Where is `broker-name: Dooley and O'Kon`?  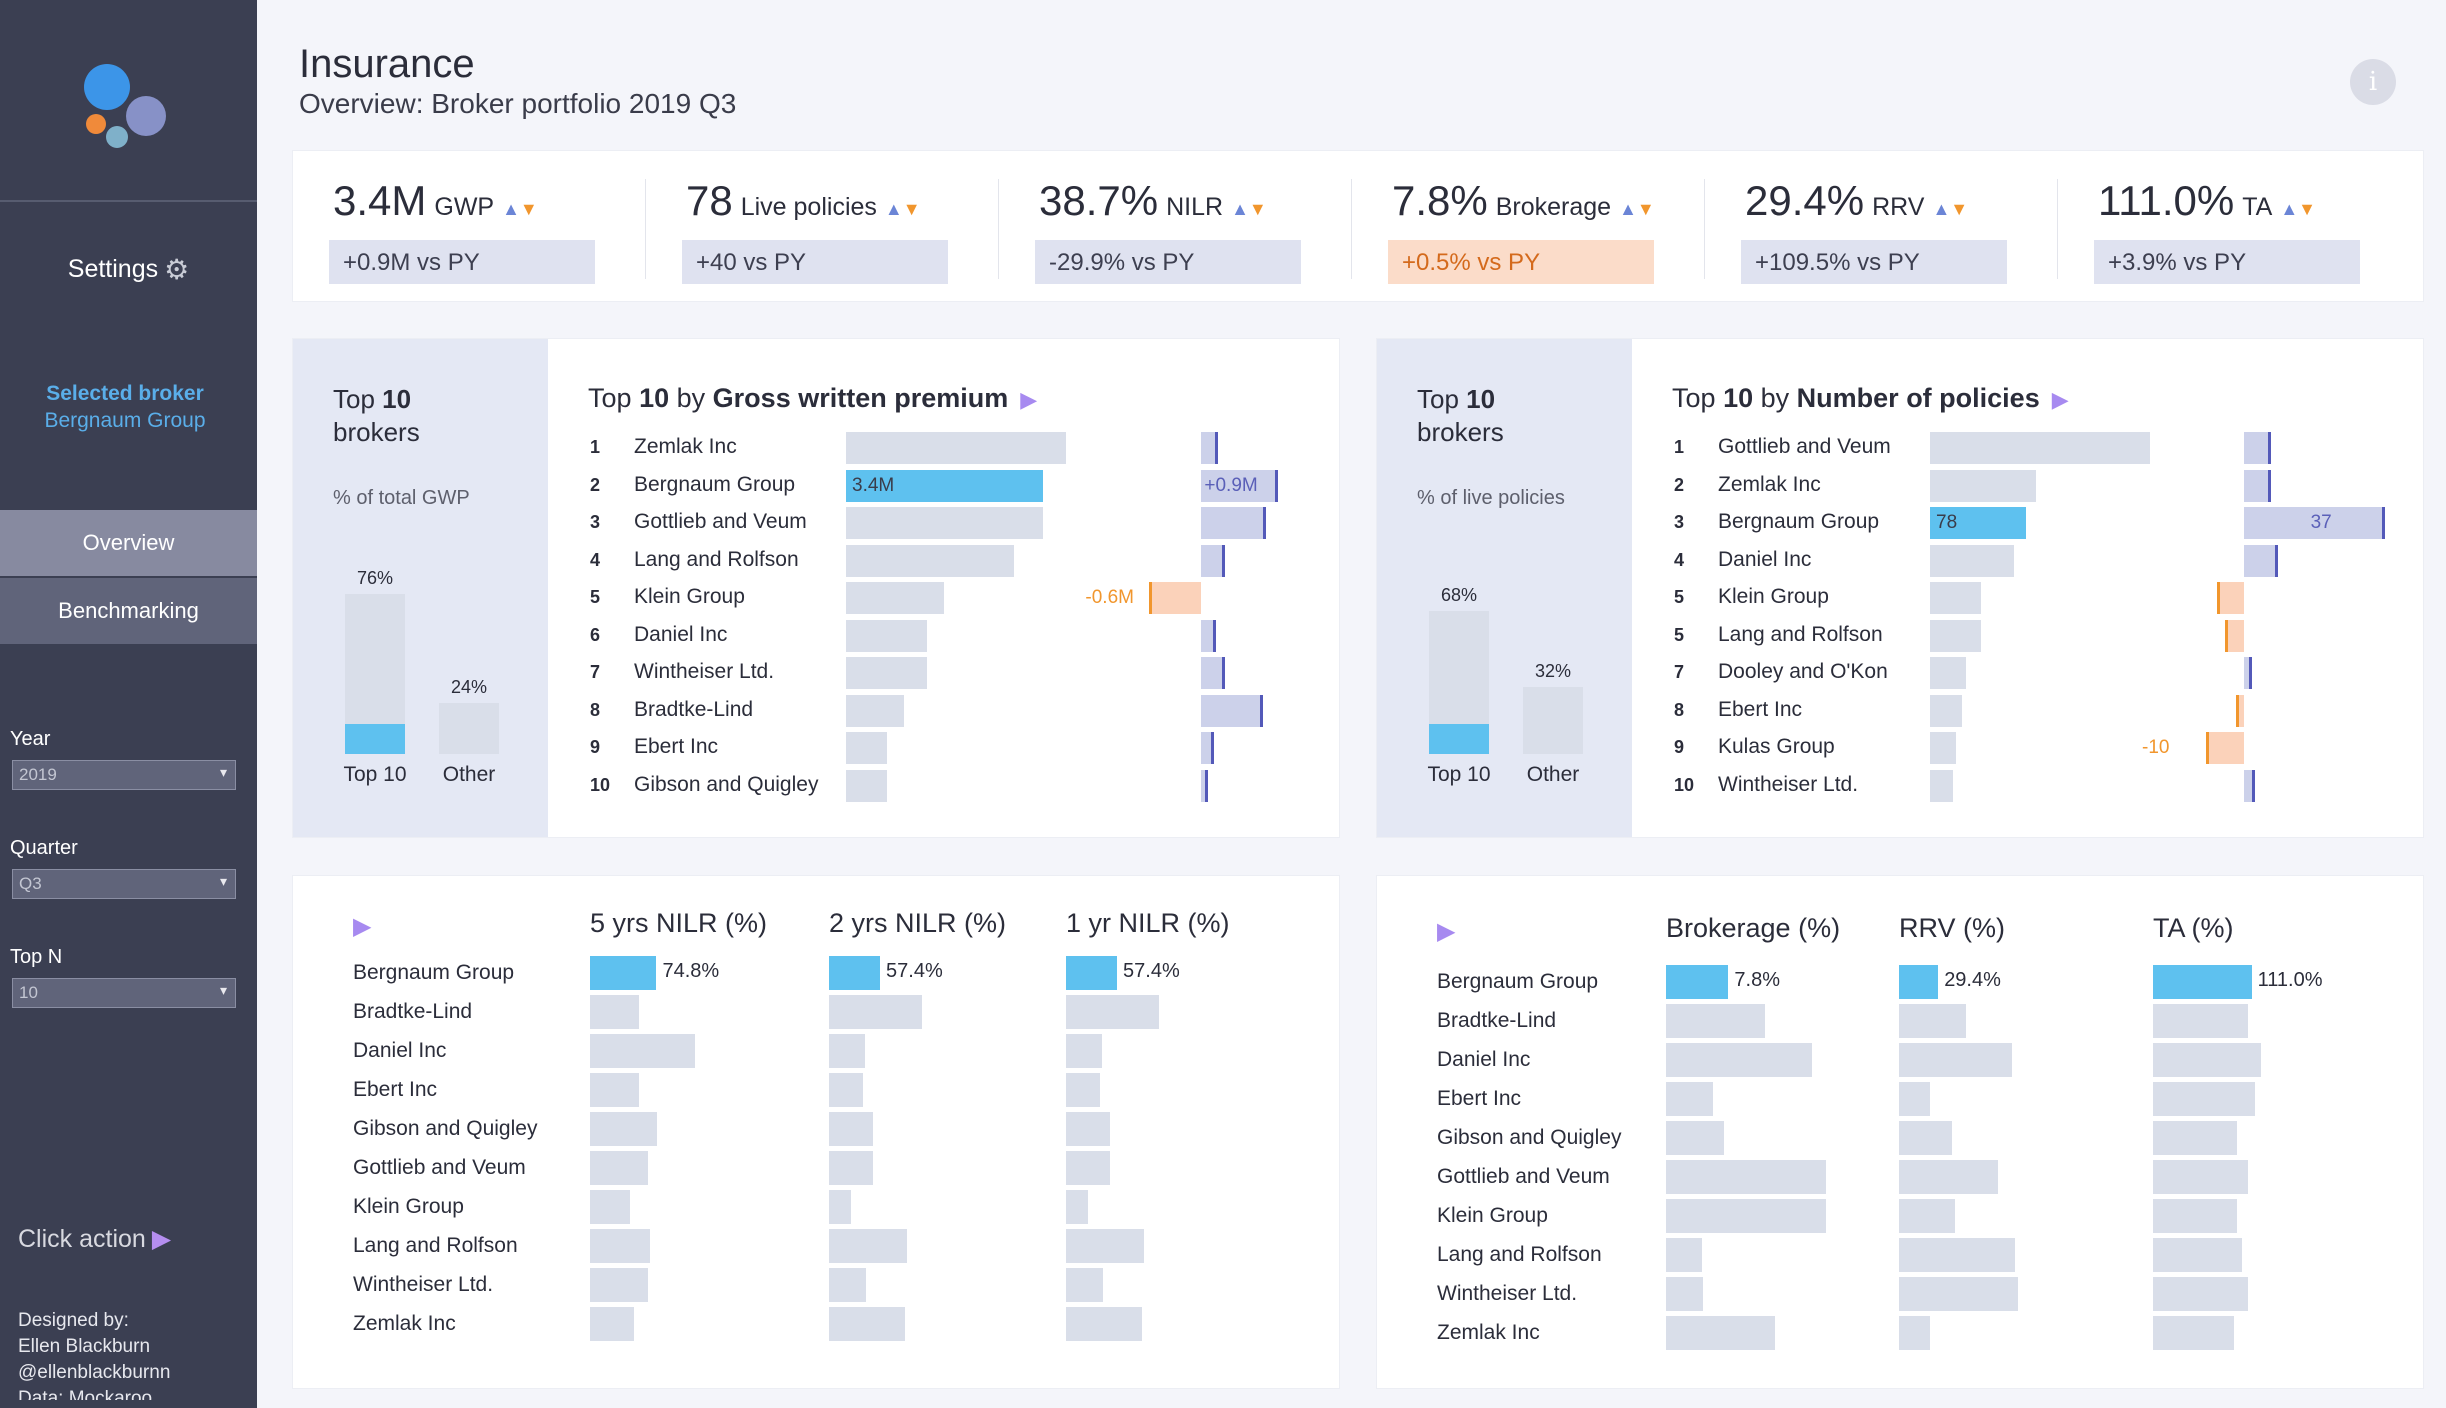 broker-name: Dooley and O'Kon is located at coordinates (1803, 671).